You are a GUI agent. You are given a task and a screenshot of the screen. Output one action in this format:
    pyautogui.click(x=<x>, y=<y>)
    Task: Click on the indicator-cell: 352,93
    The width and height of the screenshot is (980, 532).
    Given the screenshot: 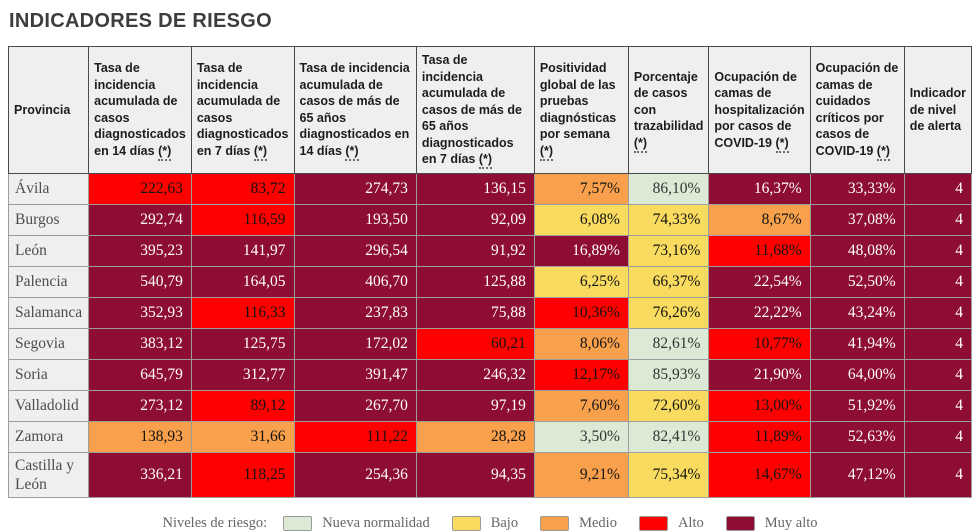 What is the action you would take?
    pyautogui.click(x=140, y=312)
    